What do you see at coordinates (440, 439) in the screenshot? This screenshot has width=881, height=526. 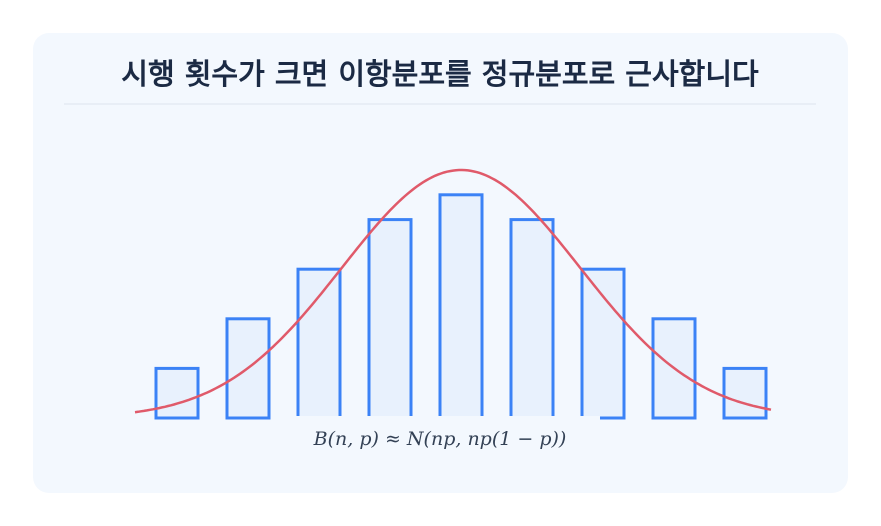 I see `formula: B(n, p) ≈ N(np, np(1 − p))` at bounding box center [440, 439].